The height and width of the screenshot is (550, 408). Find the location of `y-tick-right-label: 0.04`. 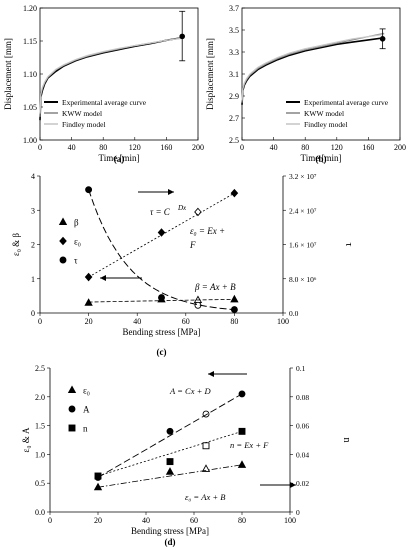

y-tick-right-label: 0.04 is located at coordinates (302, 454).